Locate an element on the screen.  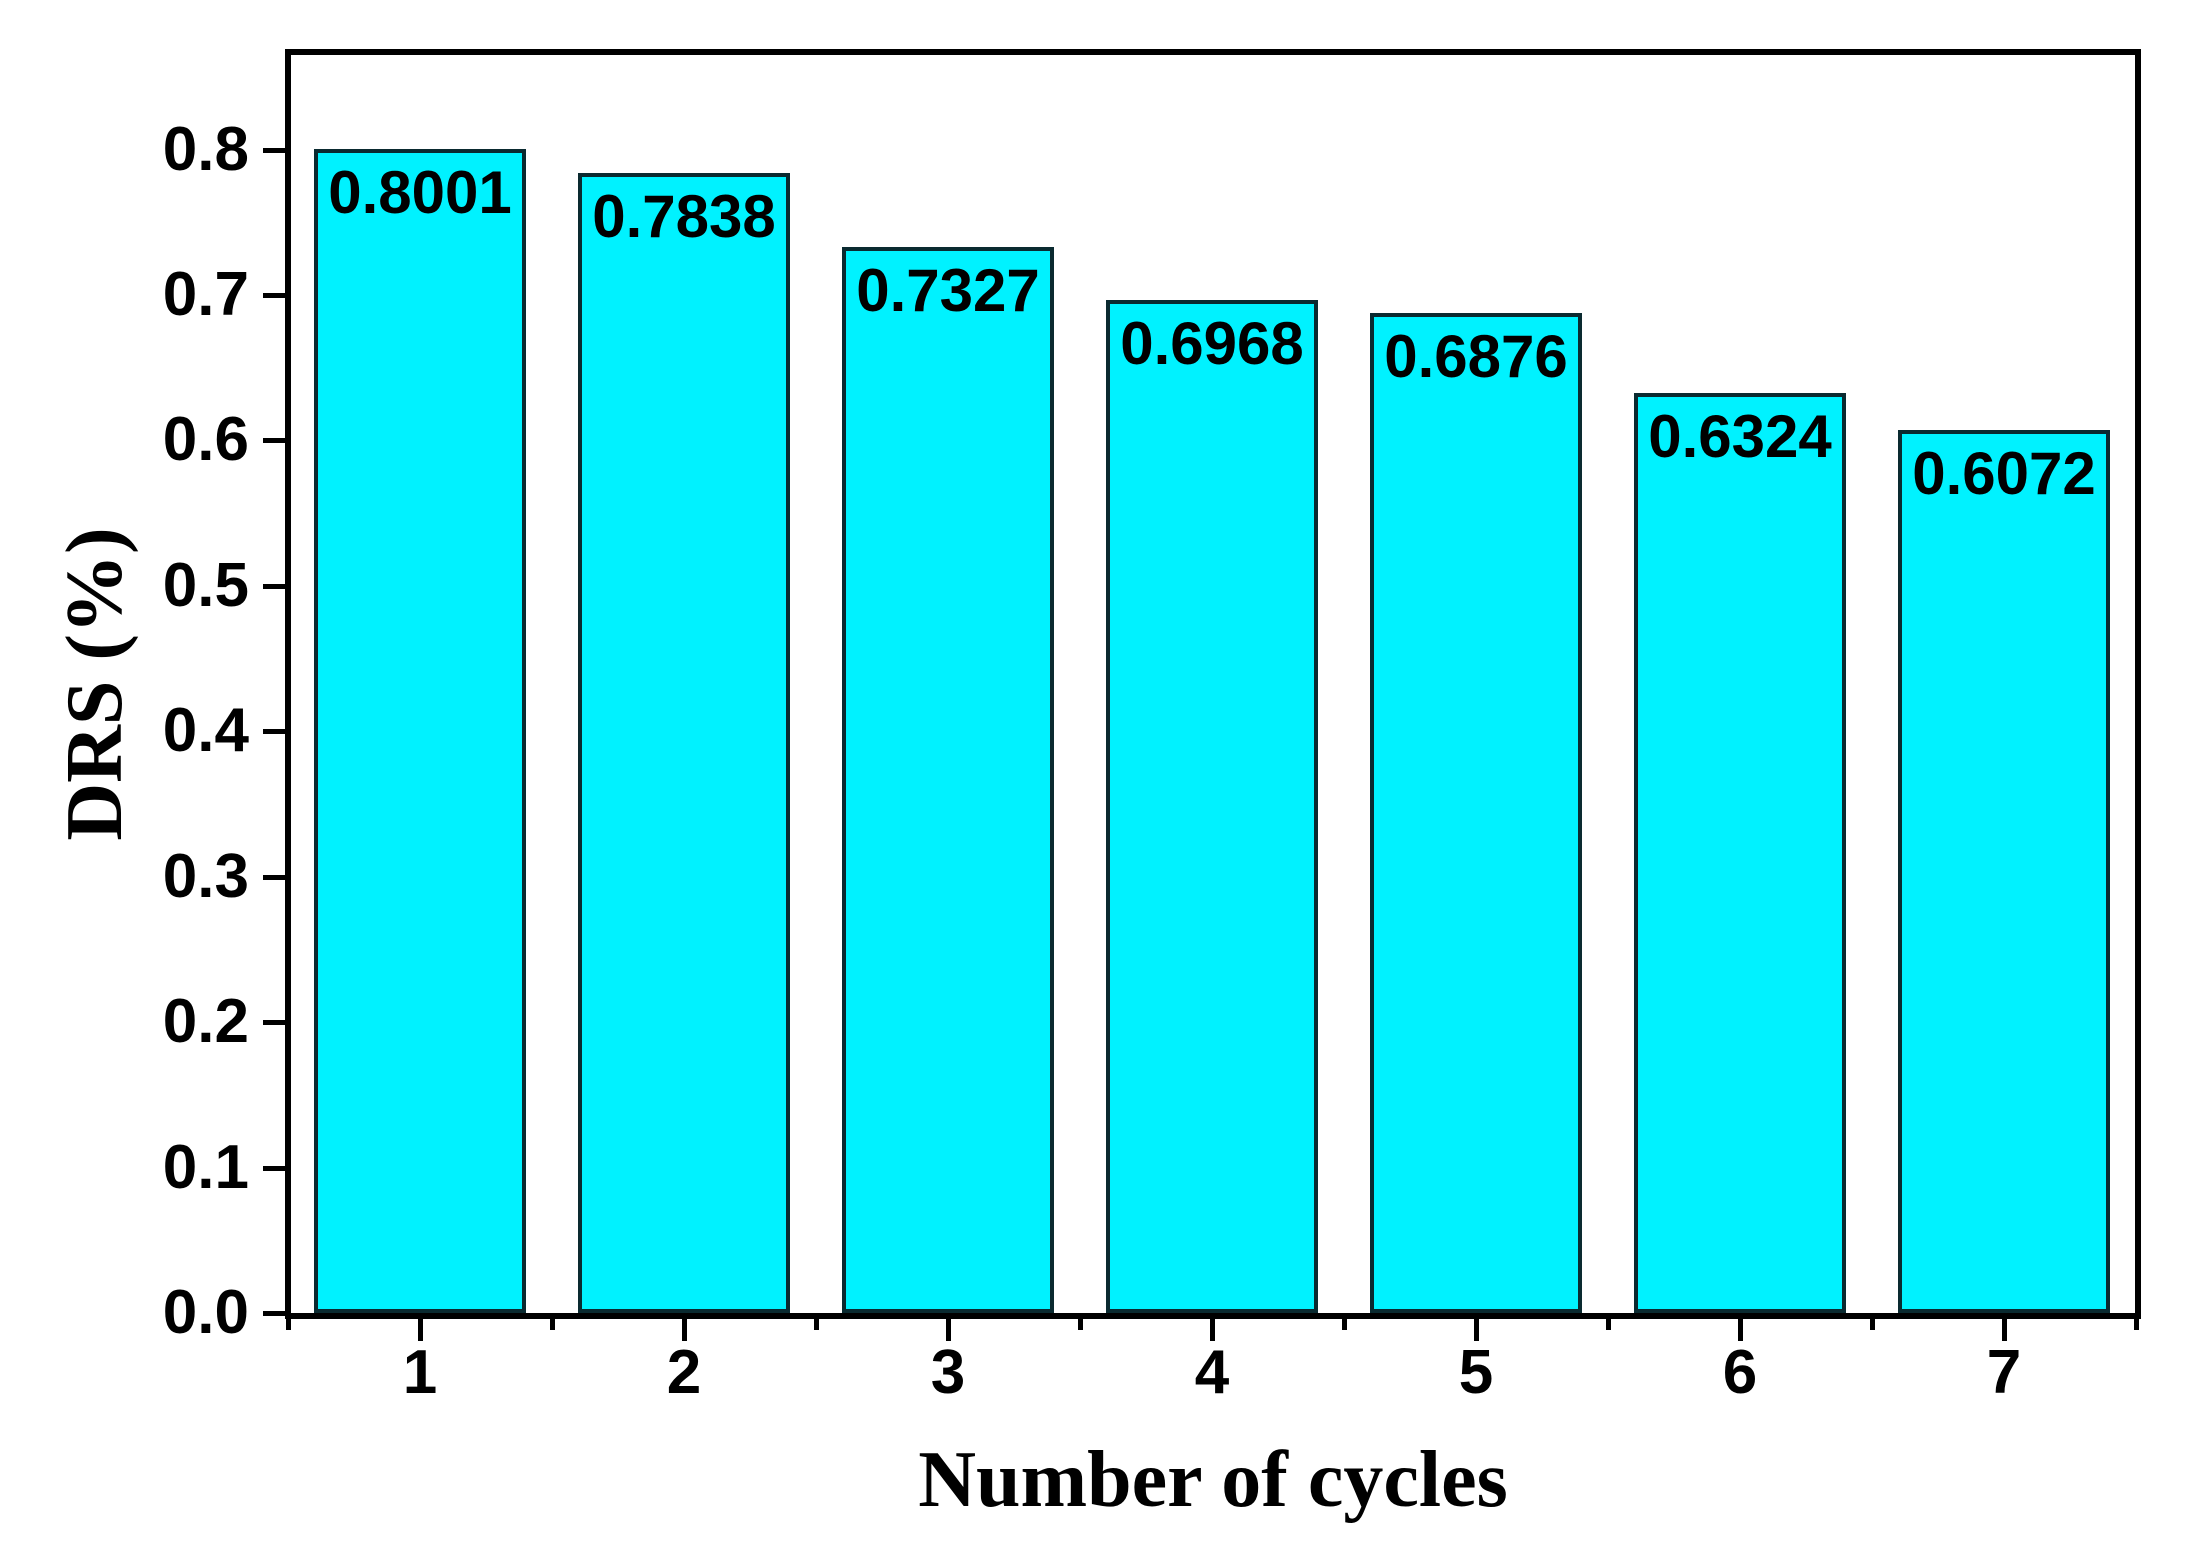
x-axis-title: Number of cycles is located at coordinates (1213, 1480).